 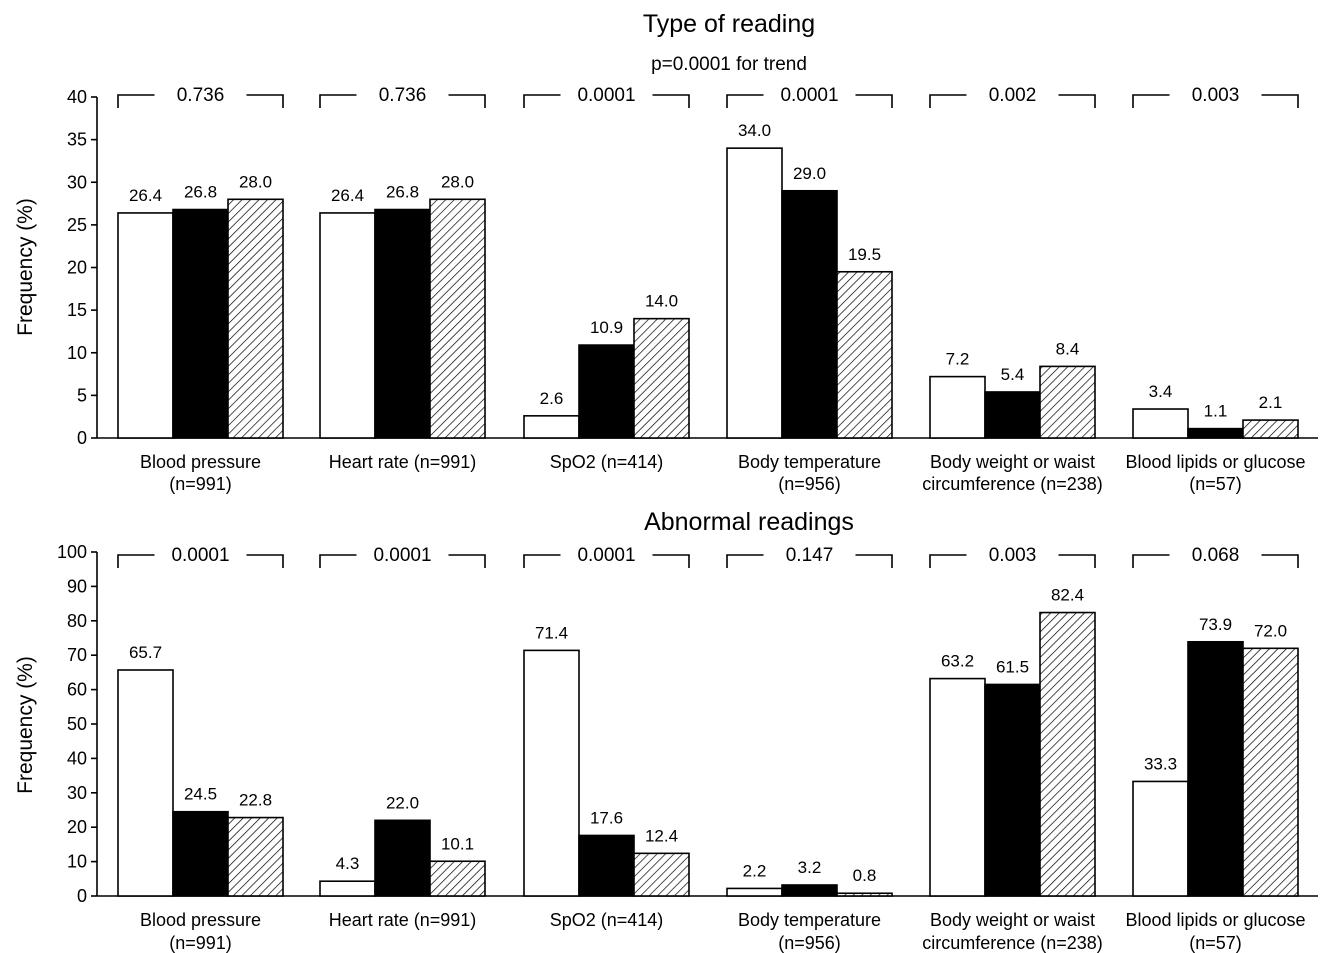 What do you see at coordinates (607, 920) in the screenshot?
I see `x-category-label: SpO2 (n=414)` at bounding box center [607, 920].